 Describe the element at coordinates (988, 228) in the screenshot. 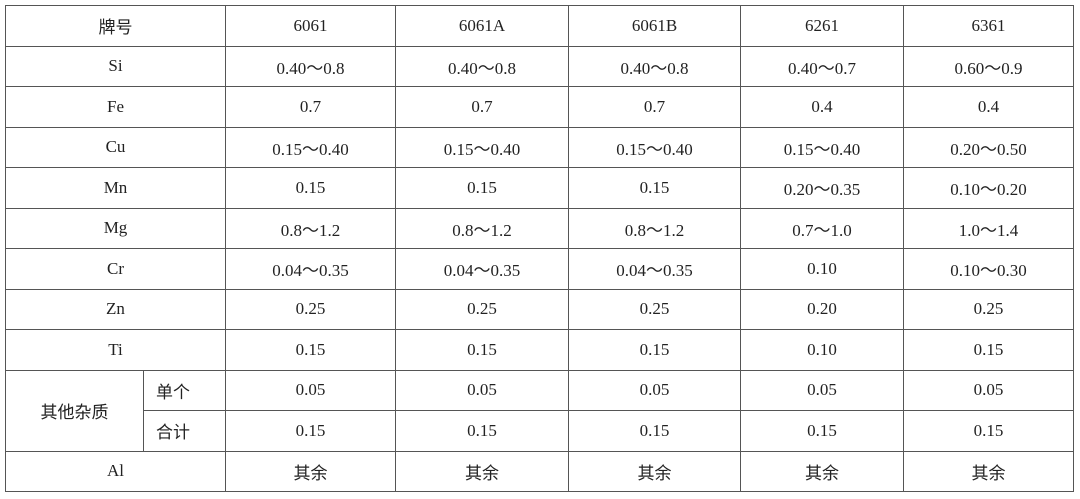

I see `value-cell: 1.0～1.4` at that location.